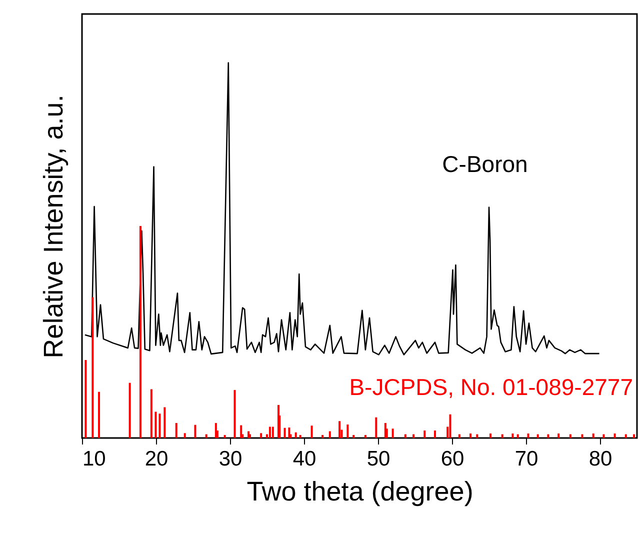 This screenshot has height=533, width=639. What do you see at coordinates (378, 459) in the screenshot?
I see `x-tick-label: 50` at bounding box center [378, 459].